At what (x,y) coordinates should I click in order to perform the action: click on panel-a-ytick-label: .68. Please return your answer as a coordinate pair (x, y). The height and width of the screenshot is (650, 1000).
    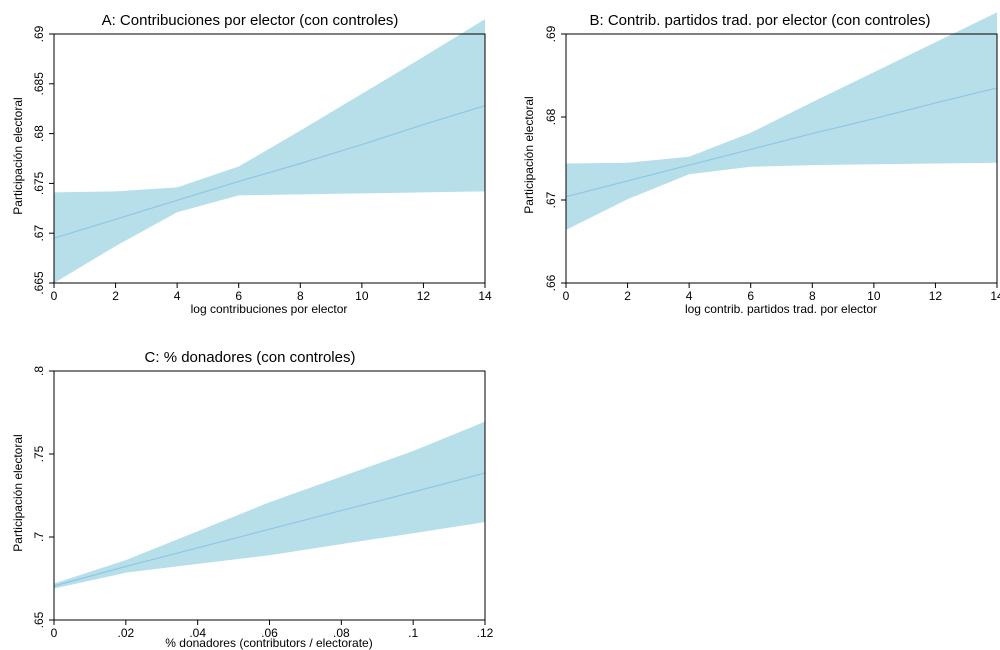
    Looking at the image, I should click on (39, 133).